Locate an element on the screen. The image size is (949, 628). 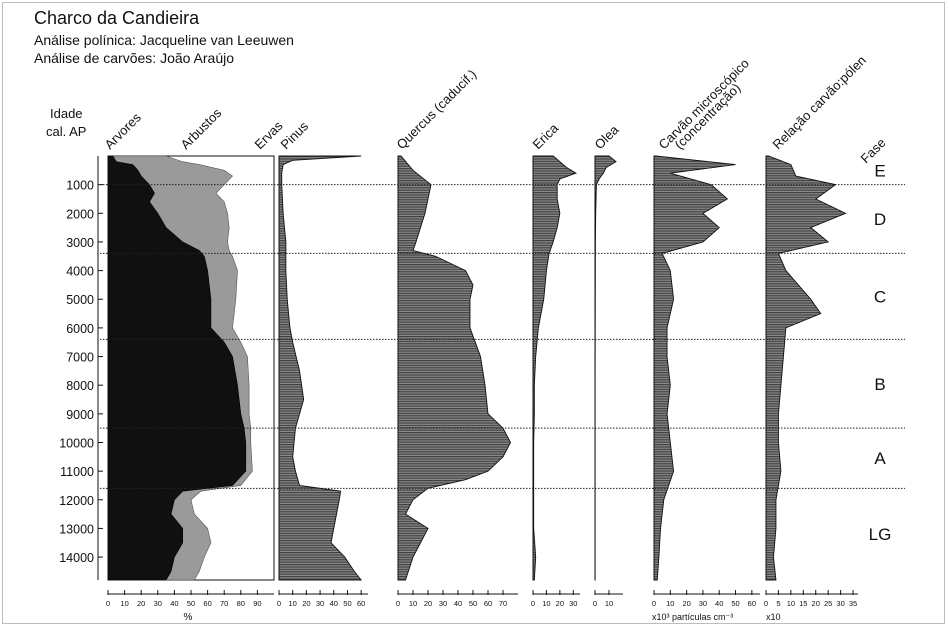
y-axis-label-line2: cal. AP is located at coordinates (66, 131).